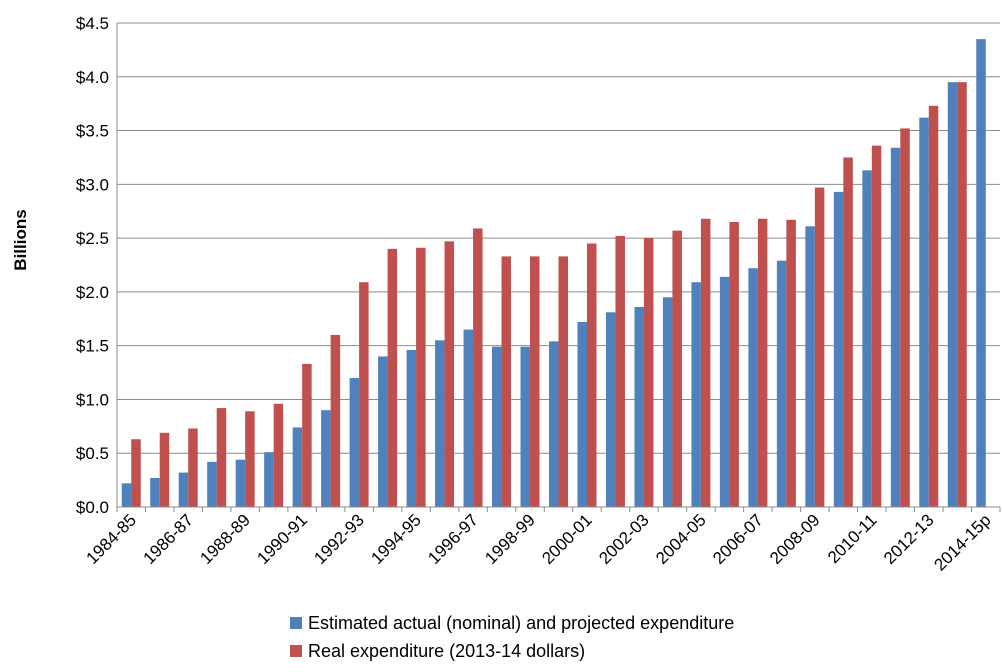 This screenshot has width=1002, height=672. I want to click on x-tick-label: 2014-15p, so click(962, 542).